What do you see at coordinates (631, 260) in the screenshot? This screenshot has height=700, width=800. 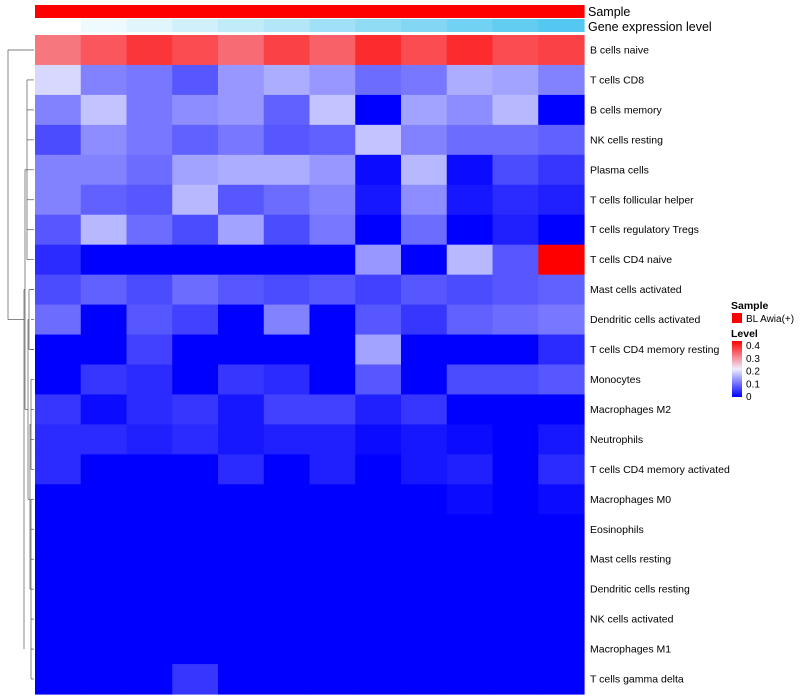 I see `row-label: T cells CD4 naive` at bounding box center [631, 260].